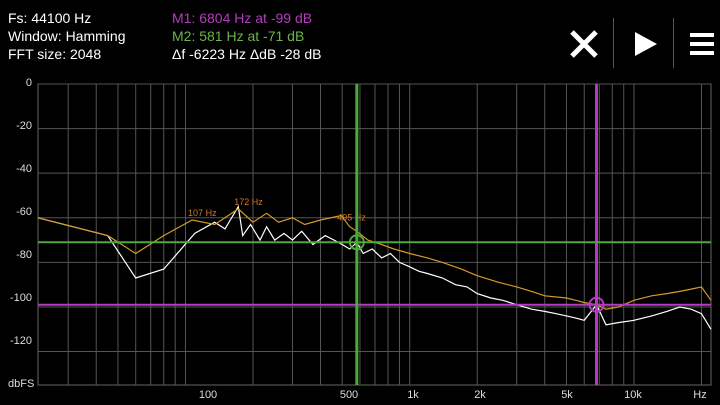  I want to click on x-tick-label: 500, so click(349, 395).